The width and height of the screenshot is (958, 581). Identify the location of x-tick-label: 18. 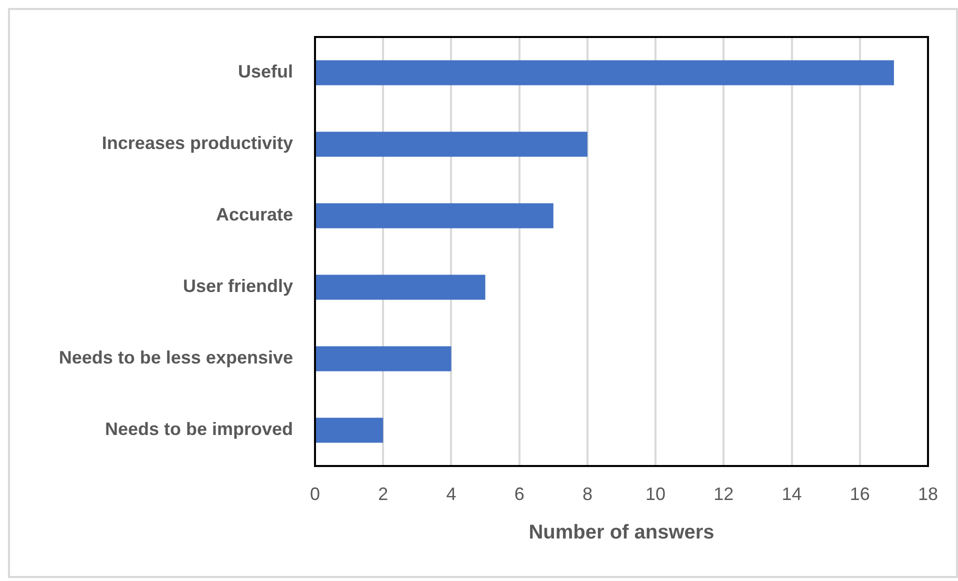
(928, 494).